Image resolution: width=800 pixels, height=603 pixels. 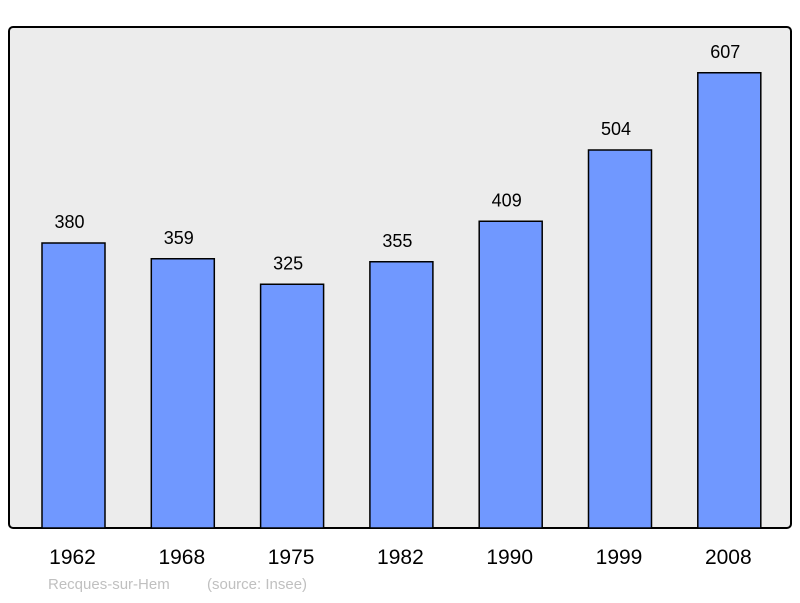 What do you see at coordinates (179, 238) in the screenshot?
I see `data-label-1968: 359` at bounding box center [179, 238].